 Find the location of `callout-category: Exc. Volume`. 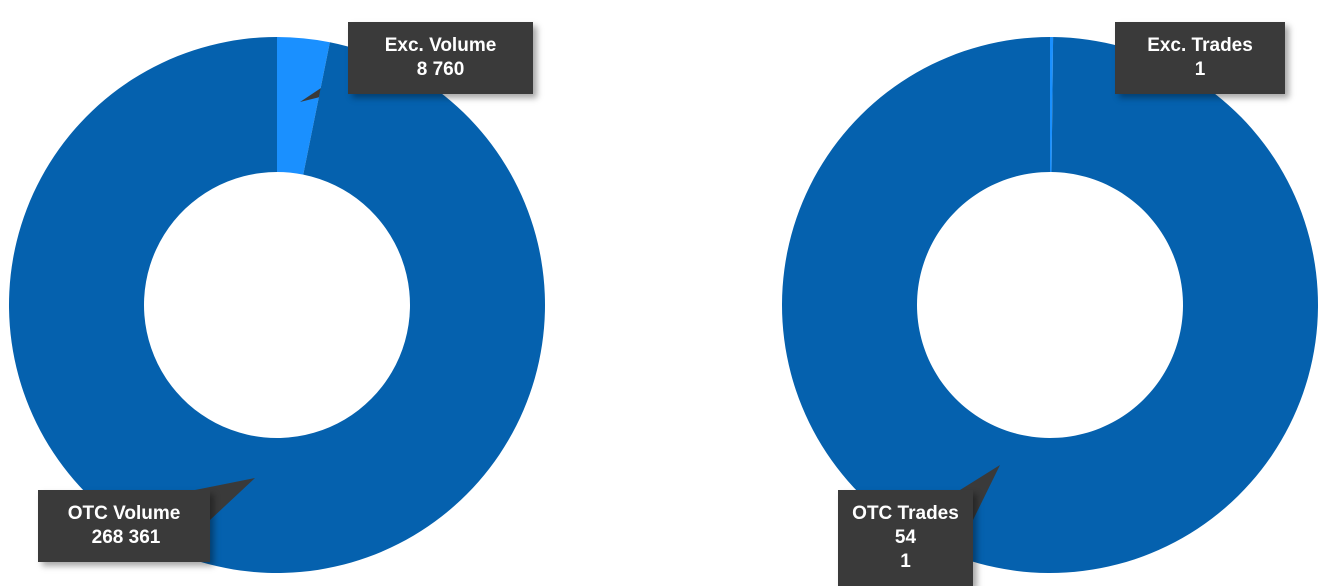

callout-category: Exc. Volume is located at coordinates (440, 45).